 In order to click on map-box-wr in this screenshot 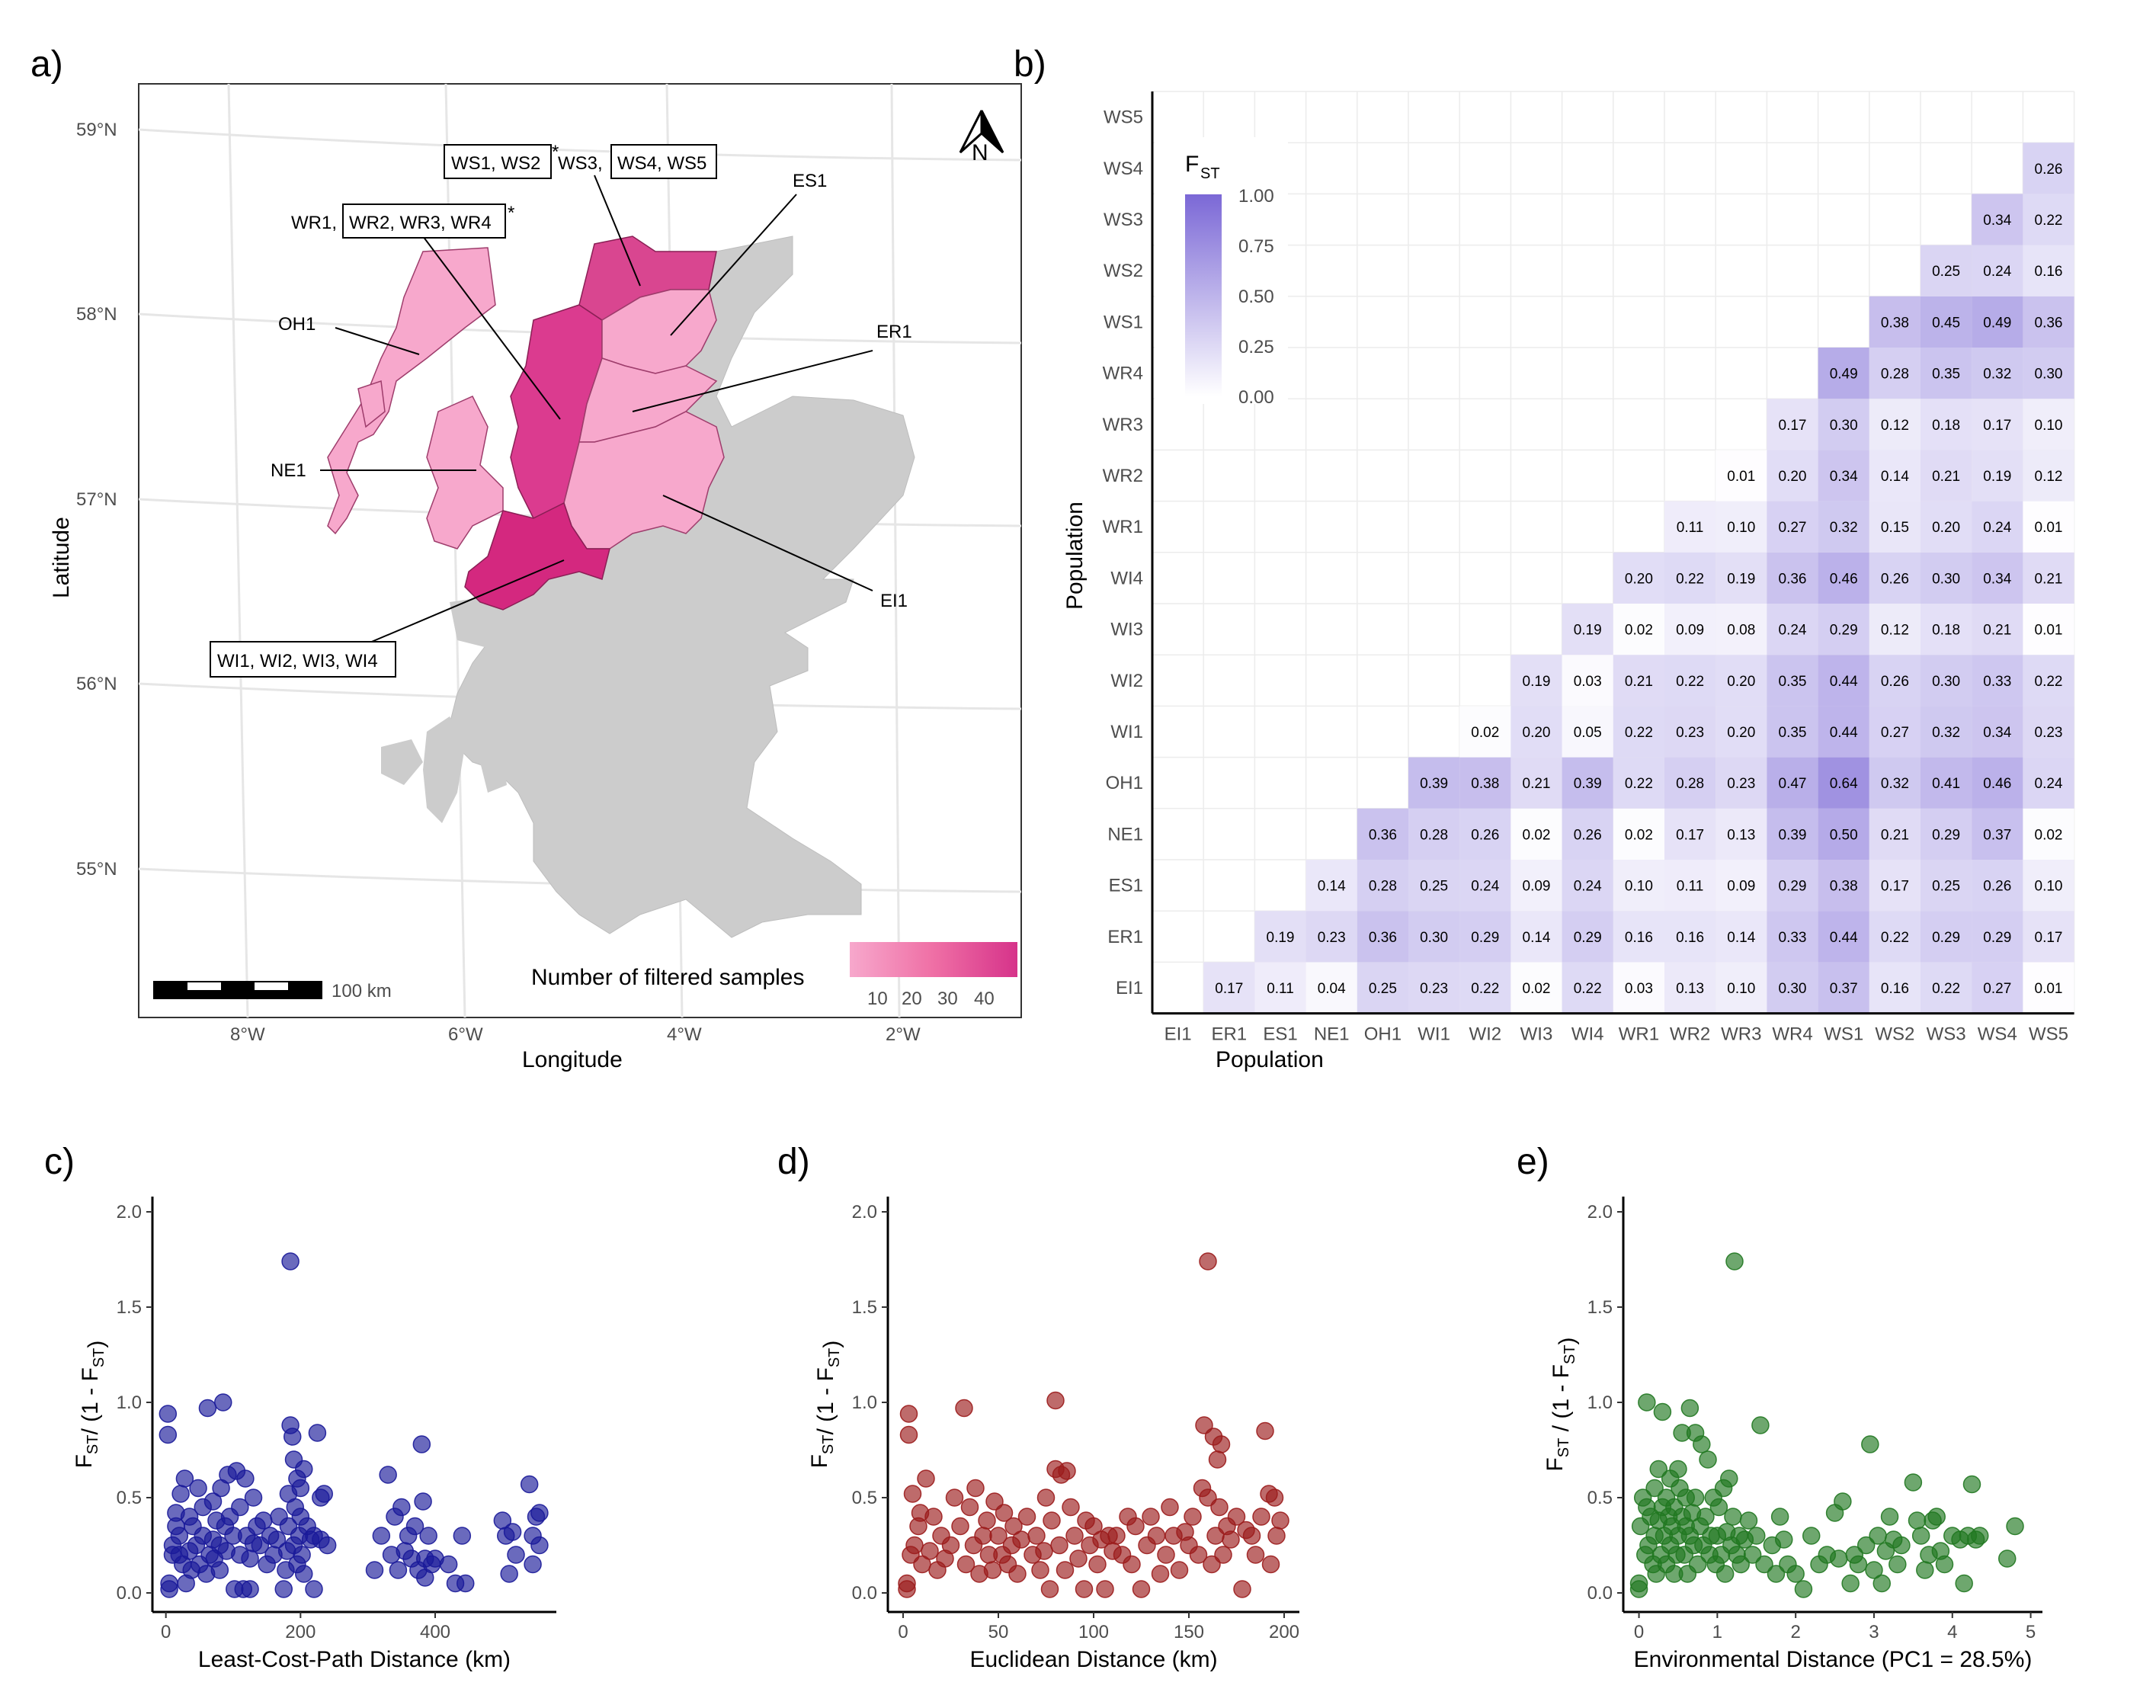, I will do `click(424, 221)`.